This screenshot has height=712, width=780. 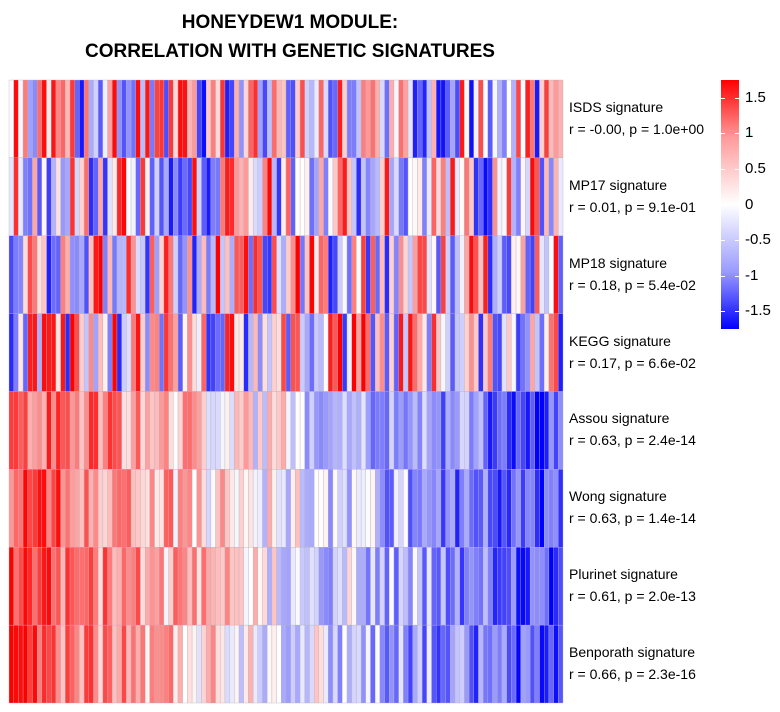 What do you see at coordinates (632, 596) in the screenshot?
I see `row-label-stat: r = 0.61, p = 2.0e-13` at bounding box center [632, 596].